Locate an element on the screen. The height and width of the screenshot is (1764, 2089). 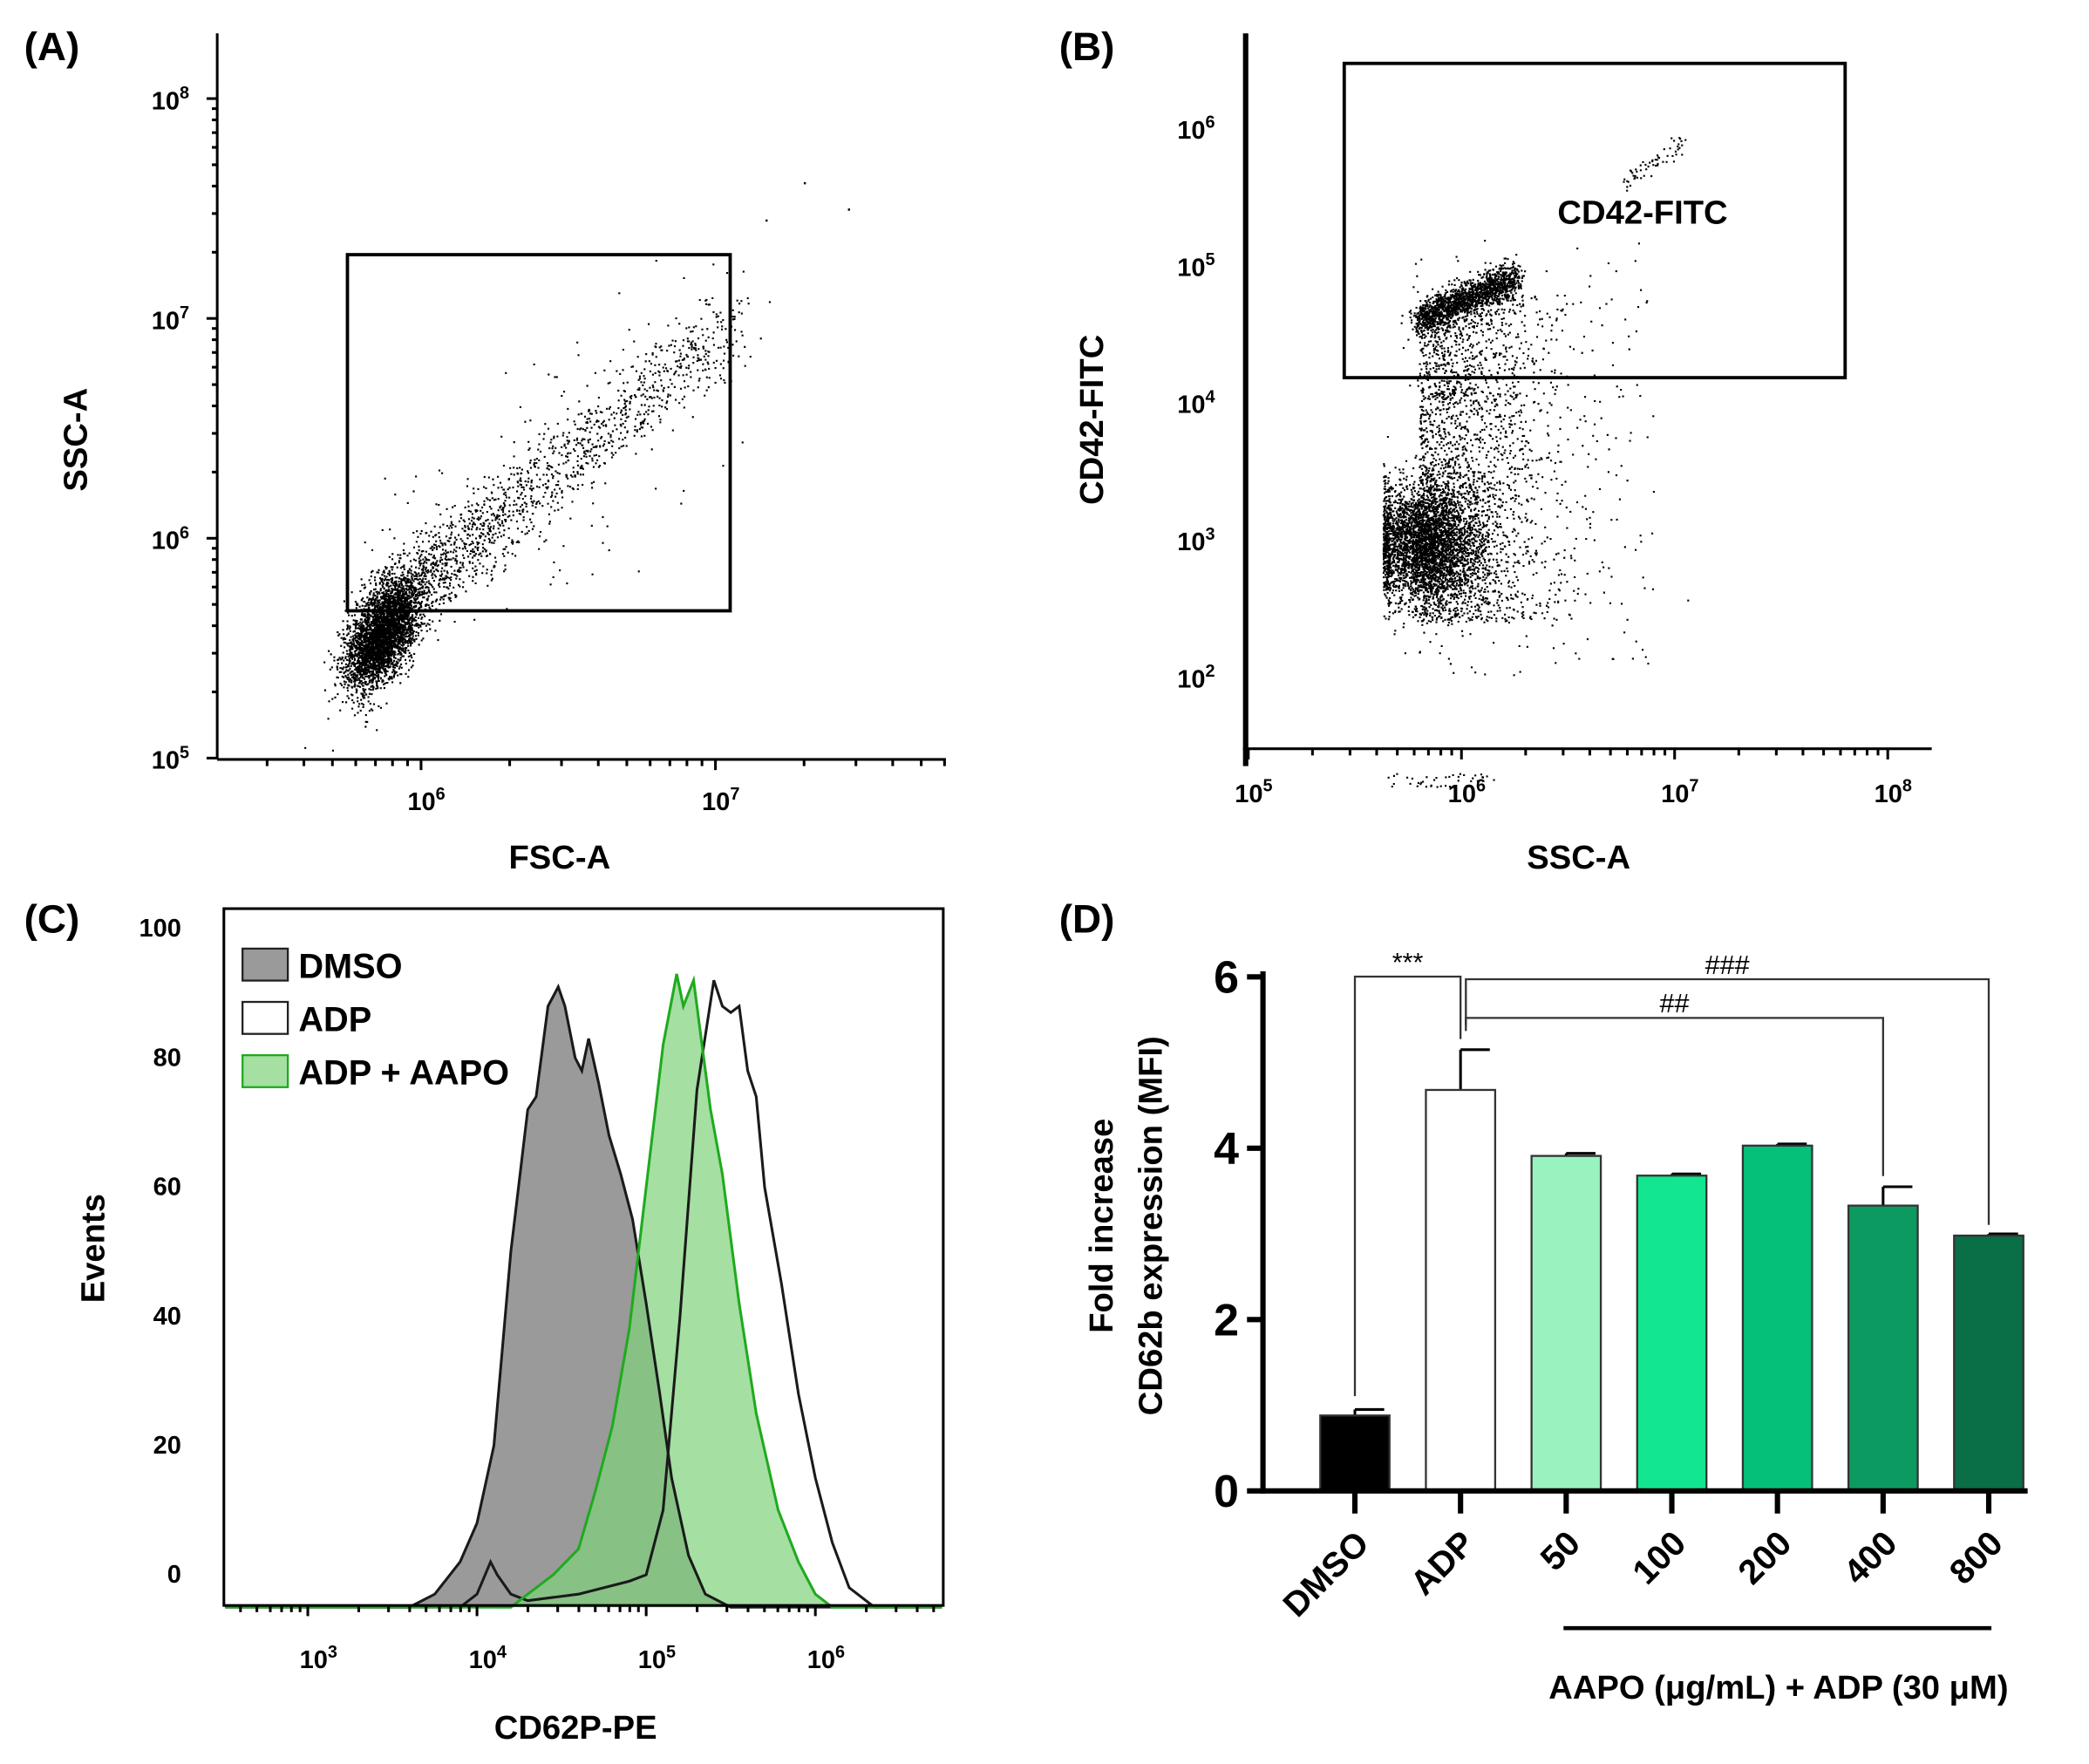
x-tick-label: 10⁴ is located at coordinates (488, 1658).